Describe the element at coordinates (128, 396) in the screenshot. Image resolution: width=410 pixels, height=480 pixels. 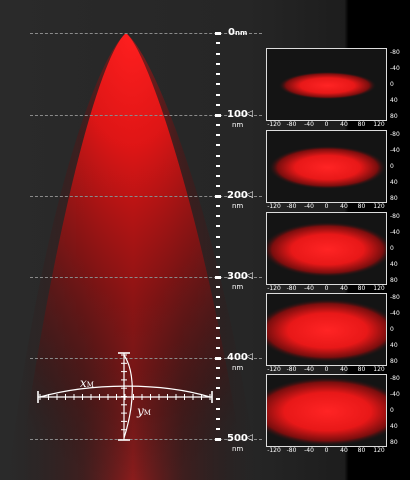
I see `y-axis-curve` at that location.